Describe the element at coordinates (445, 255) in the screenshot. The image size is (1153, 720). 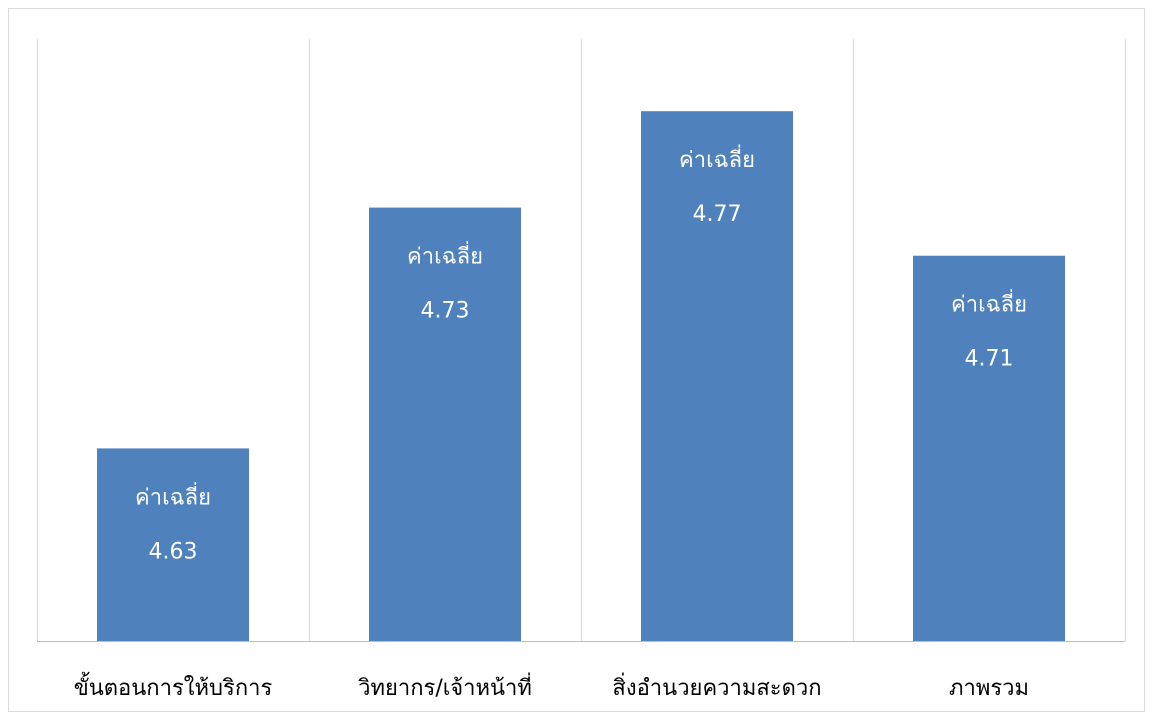
I see `data-label-name-2: ค่าเฉลี่ย` at that location.